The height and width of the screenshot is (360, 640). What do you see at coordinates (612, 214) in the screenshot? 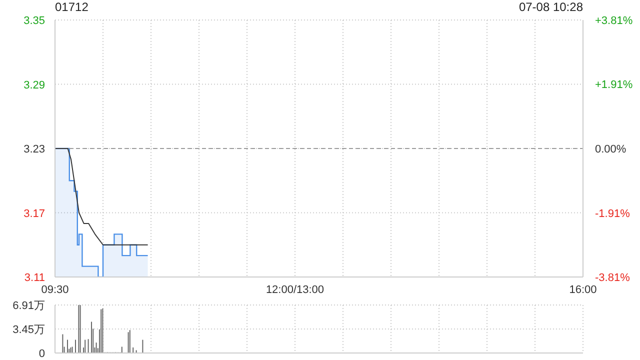
I see `y2-tick-label: -1.91%` at bounding box center [612, 214].